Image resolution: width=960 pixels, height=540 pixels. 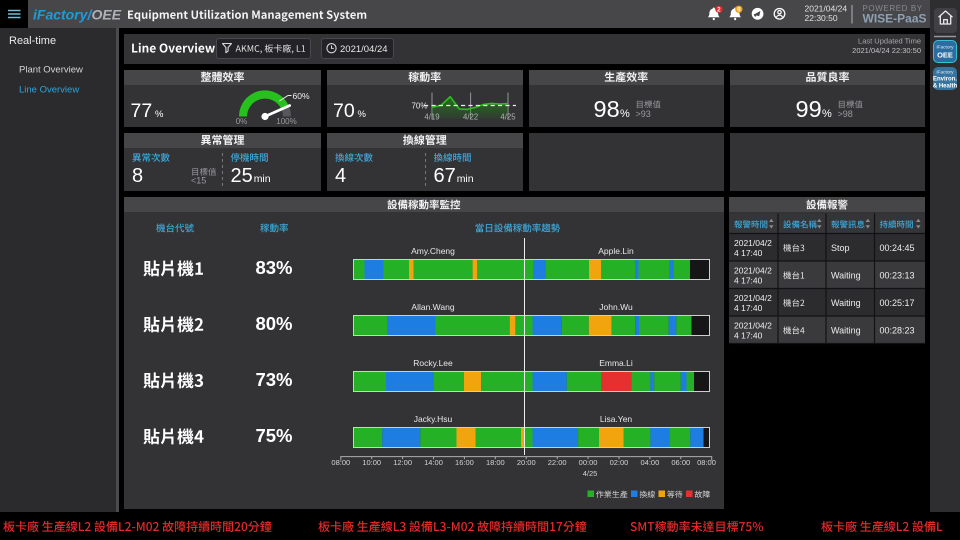 I want to click on svg-text: 12:00, so click(x=402, y=462).